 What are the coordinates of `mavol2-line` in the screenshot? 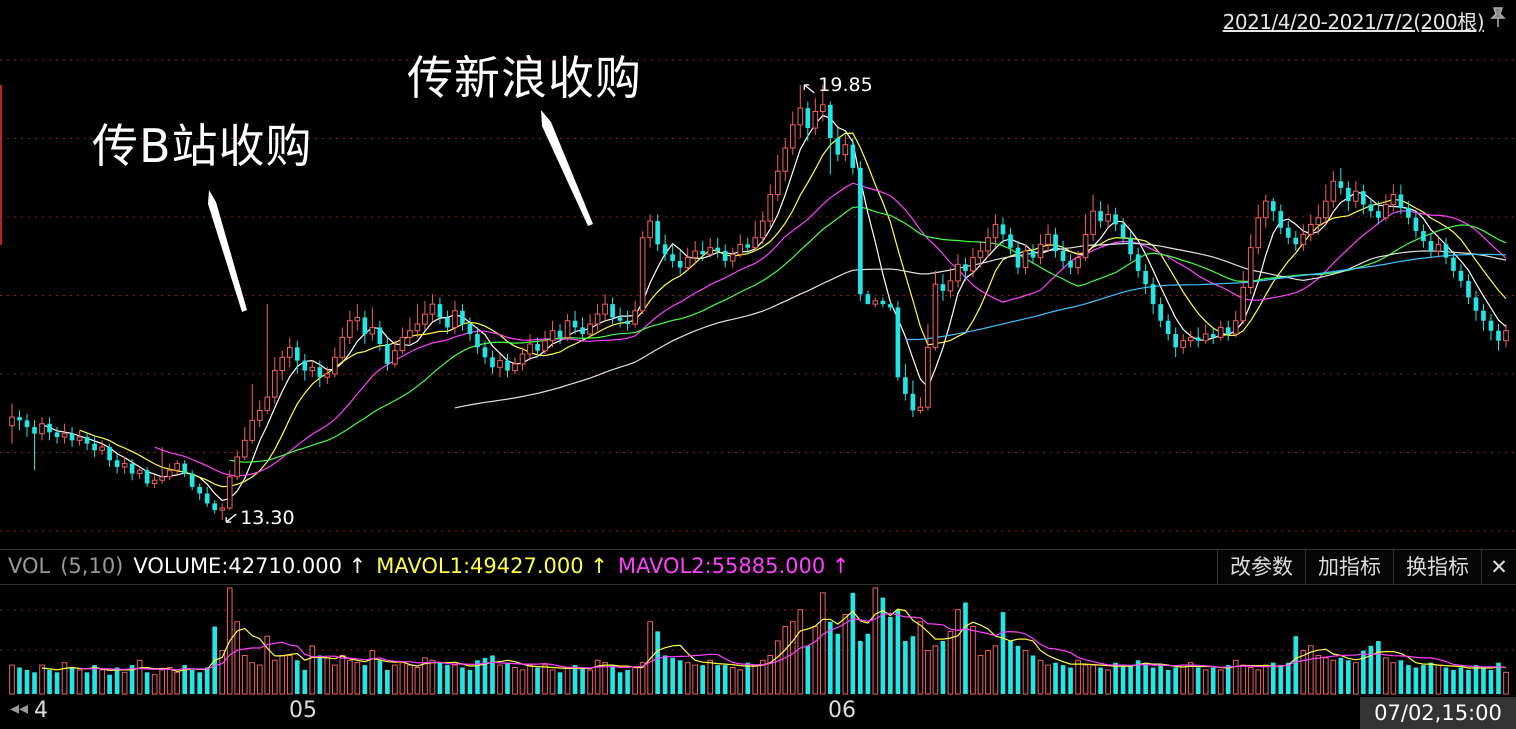 It's located at (793, 641).